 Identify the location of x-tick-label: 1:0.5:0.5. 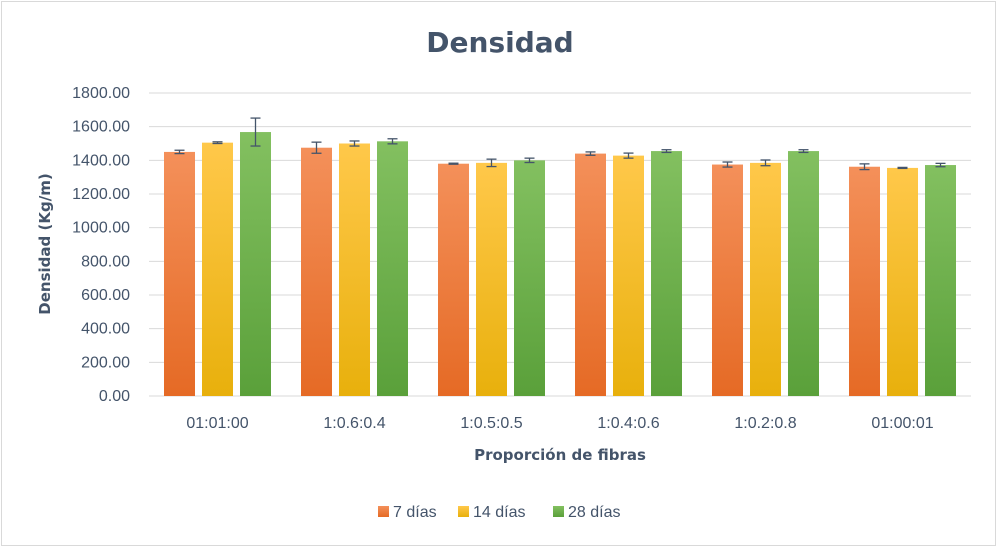
(491, 423).